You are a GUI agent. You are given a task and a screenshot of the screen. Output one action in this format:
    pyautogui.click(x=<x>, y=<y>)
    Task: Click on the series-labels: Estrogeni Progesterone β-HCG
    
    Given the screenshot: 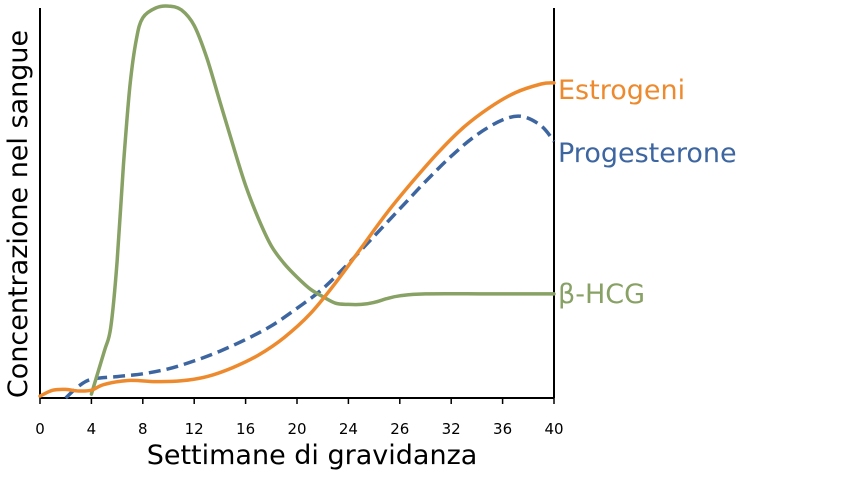 What is the action you would take?
    pyautogui.click(x=647, y=192)
    